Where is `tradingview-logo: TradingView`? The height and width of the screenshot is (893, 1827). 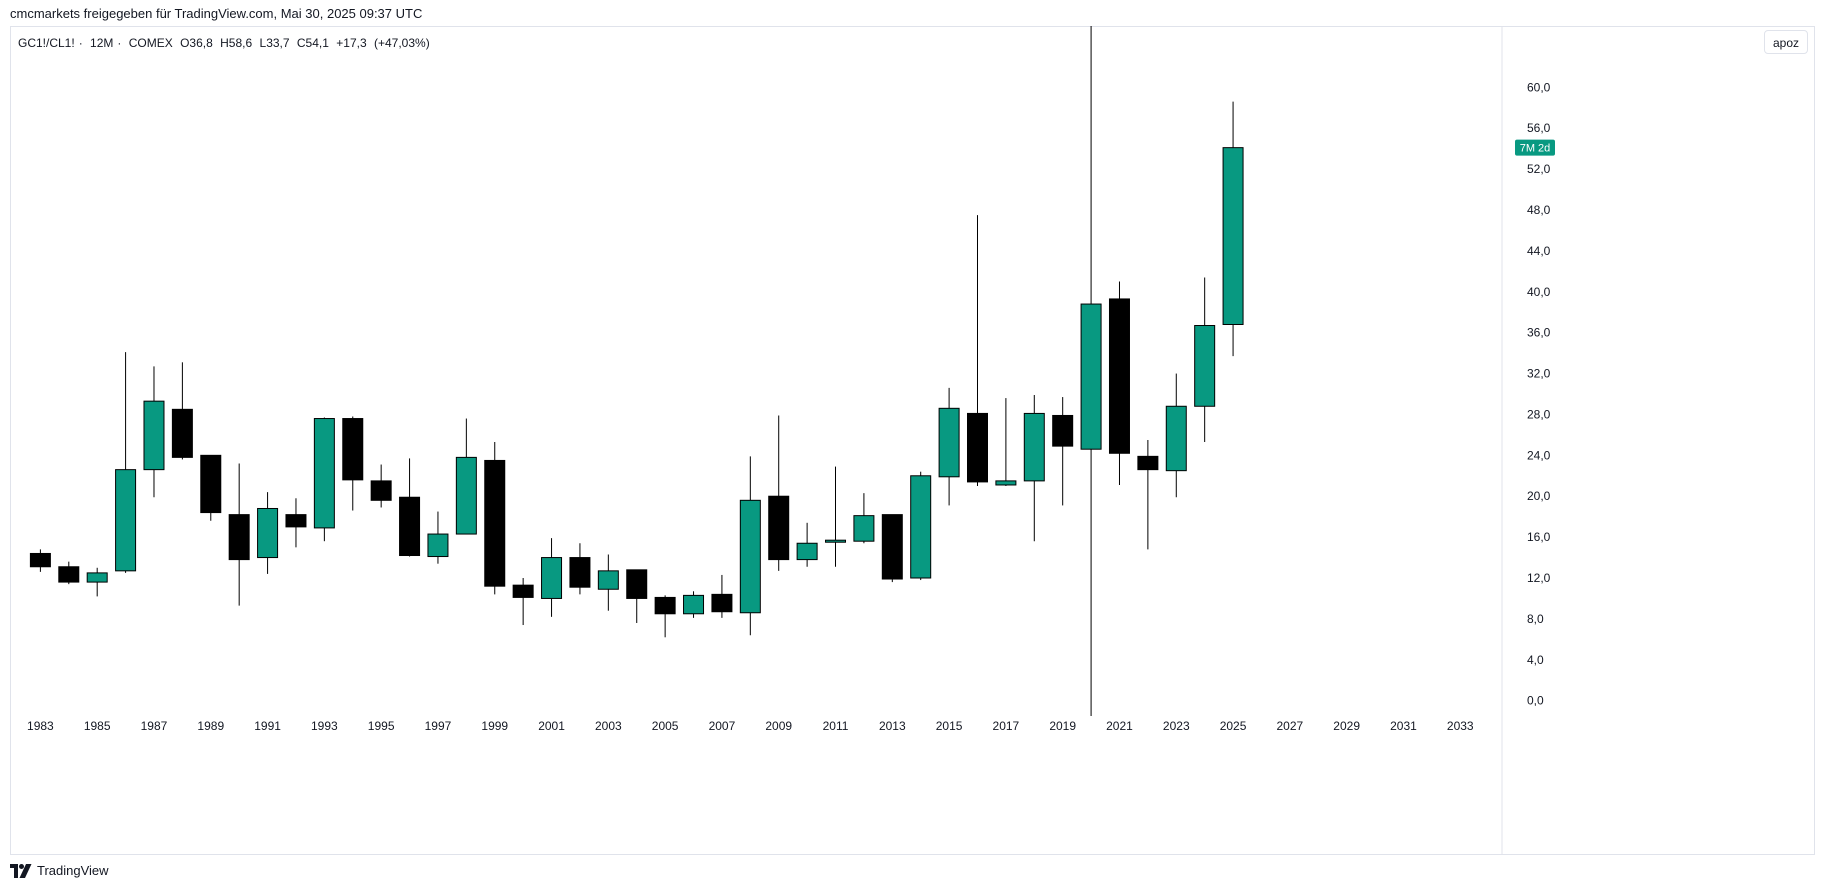
tradingview-logo: TradingView is located at coordinates (59, 870).